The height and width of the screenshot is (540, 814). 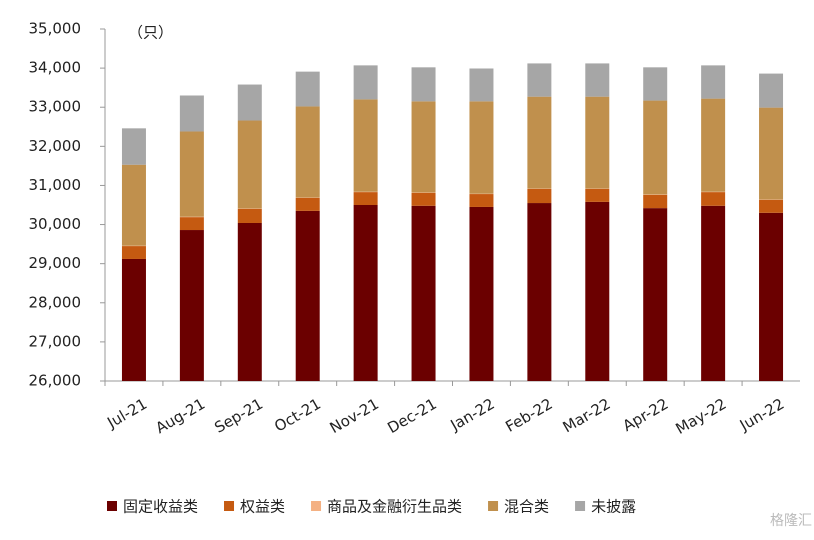 What do you see at coordinates (126, 413) in the screenshot?
I see `x-tick-label: Jul-21` at bounding box center [126, 413].